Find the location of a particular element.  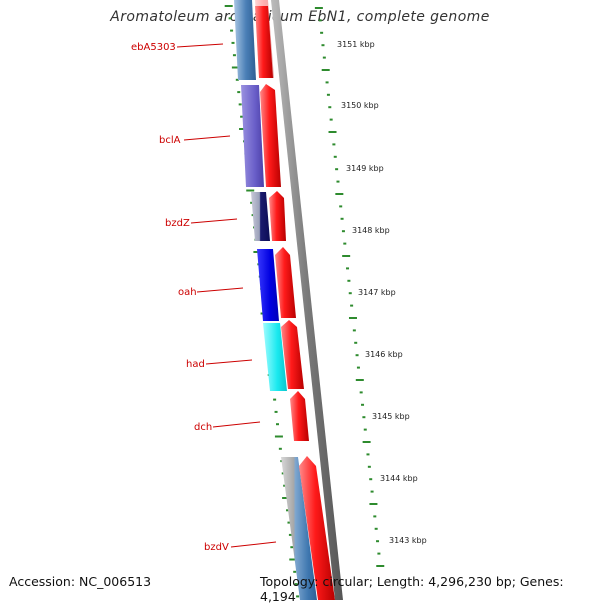

gene-feature-oah is located at coordinates (268, 285).